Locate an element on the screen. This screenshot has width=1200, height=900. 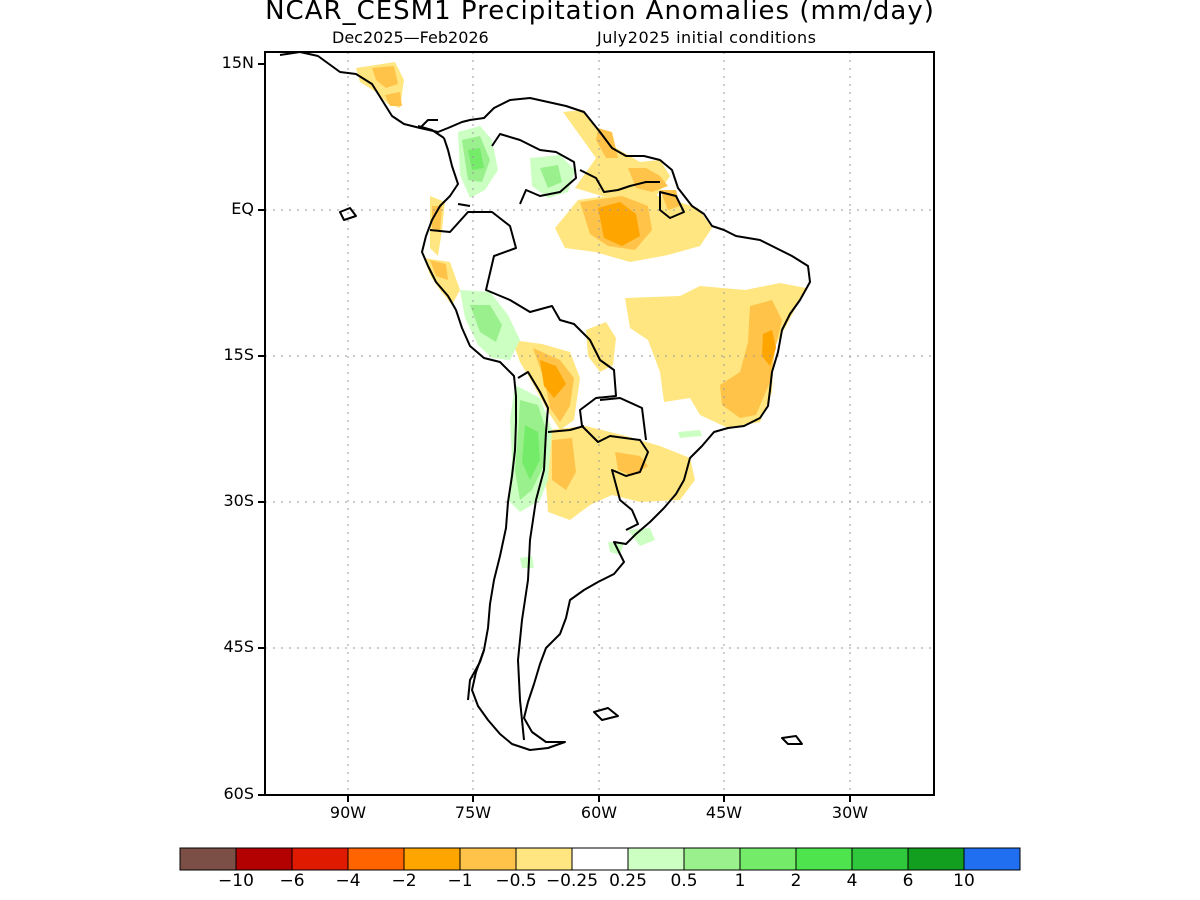
anomaly-green is located at coordinates (504, 314).